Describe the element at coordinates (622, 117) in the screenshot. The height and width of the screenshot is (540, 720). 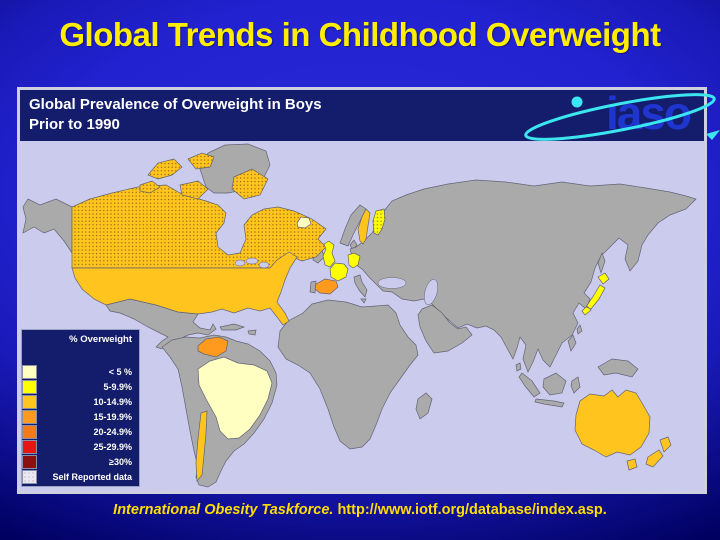
I see `orbit-swoosh-icon` at that location.